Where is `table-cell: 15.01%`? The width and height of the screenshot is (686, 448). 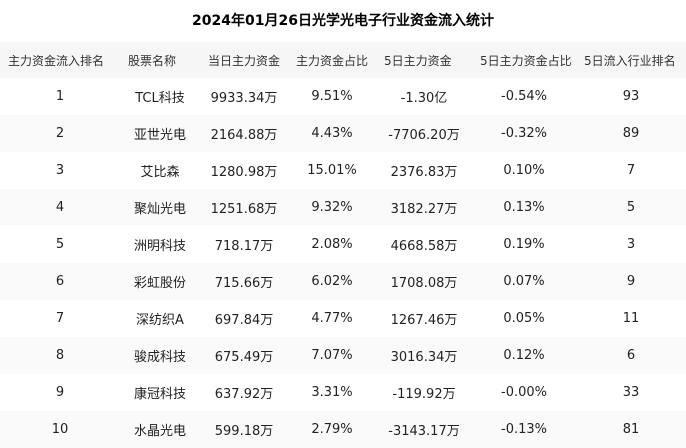 table-cell: 15.01% is located at coordinates (332, 170).